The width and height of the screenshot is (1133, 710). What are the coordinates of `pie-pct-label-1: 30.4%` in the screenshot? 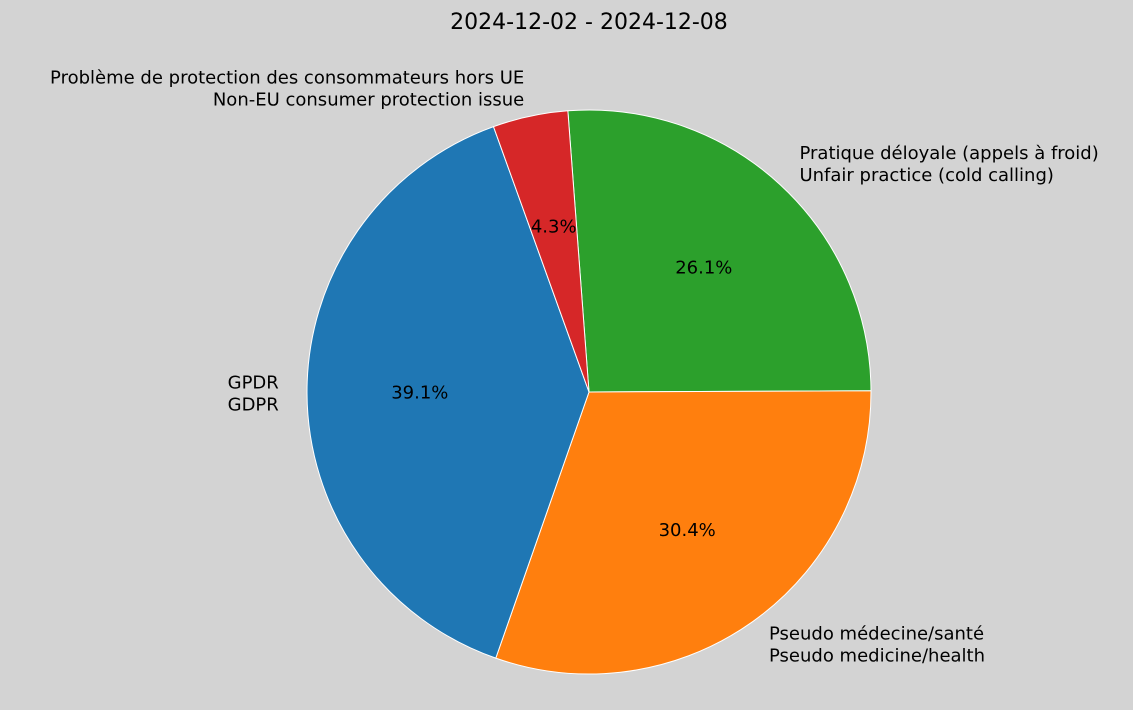 It's located at (687, 530).